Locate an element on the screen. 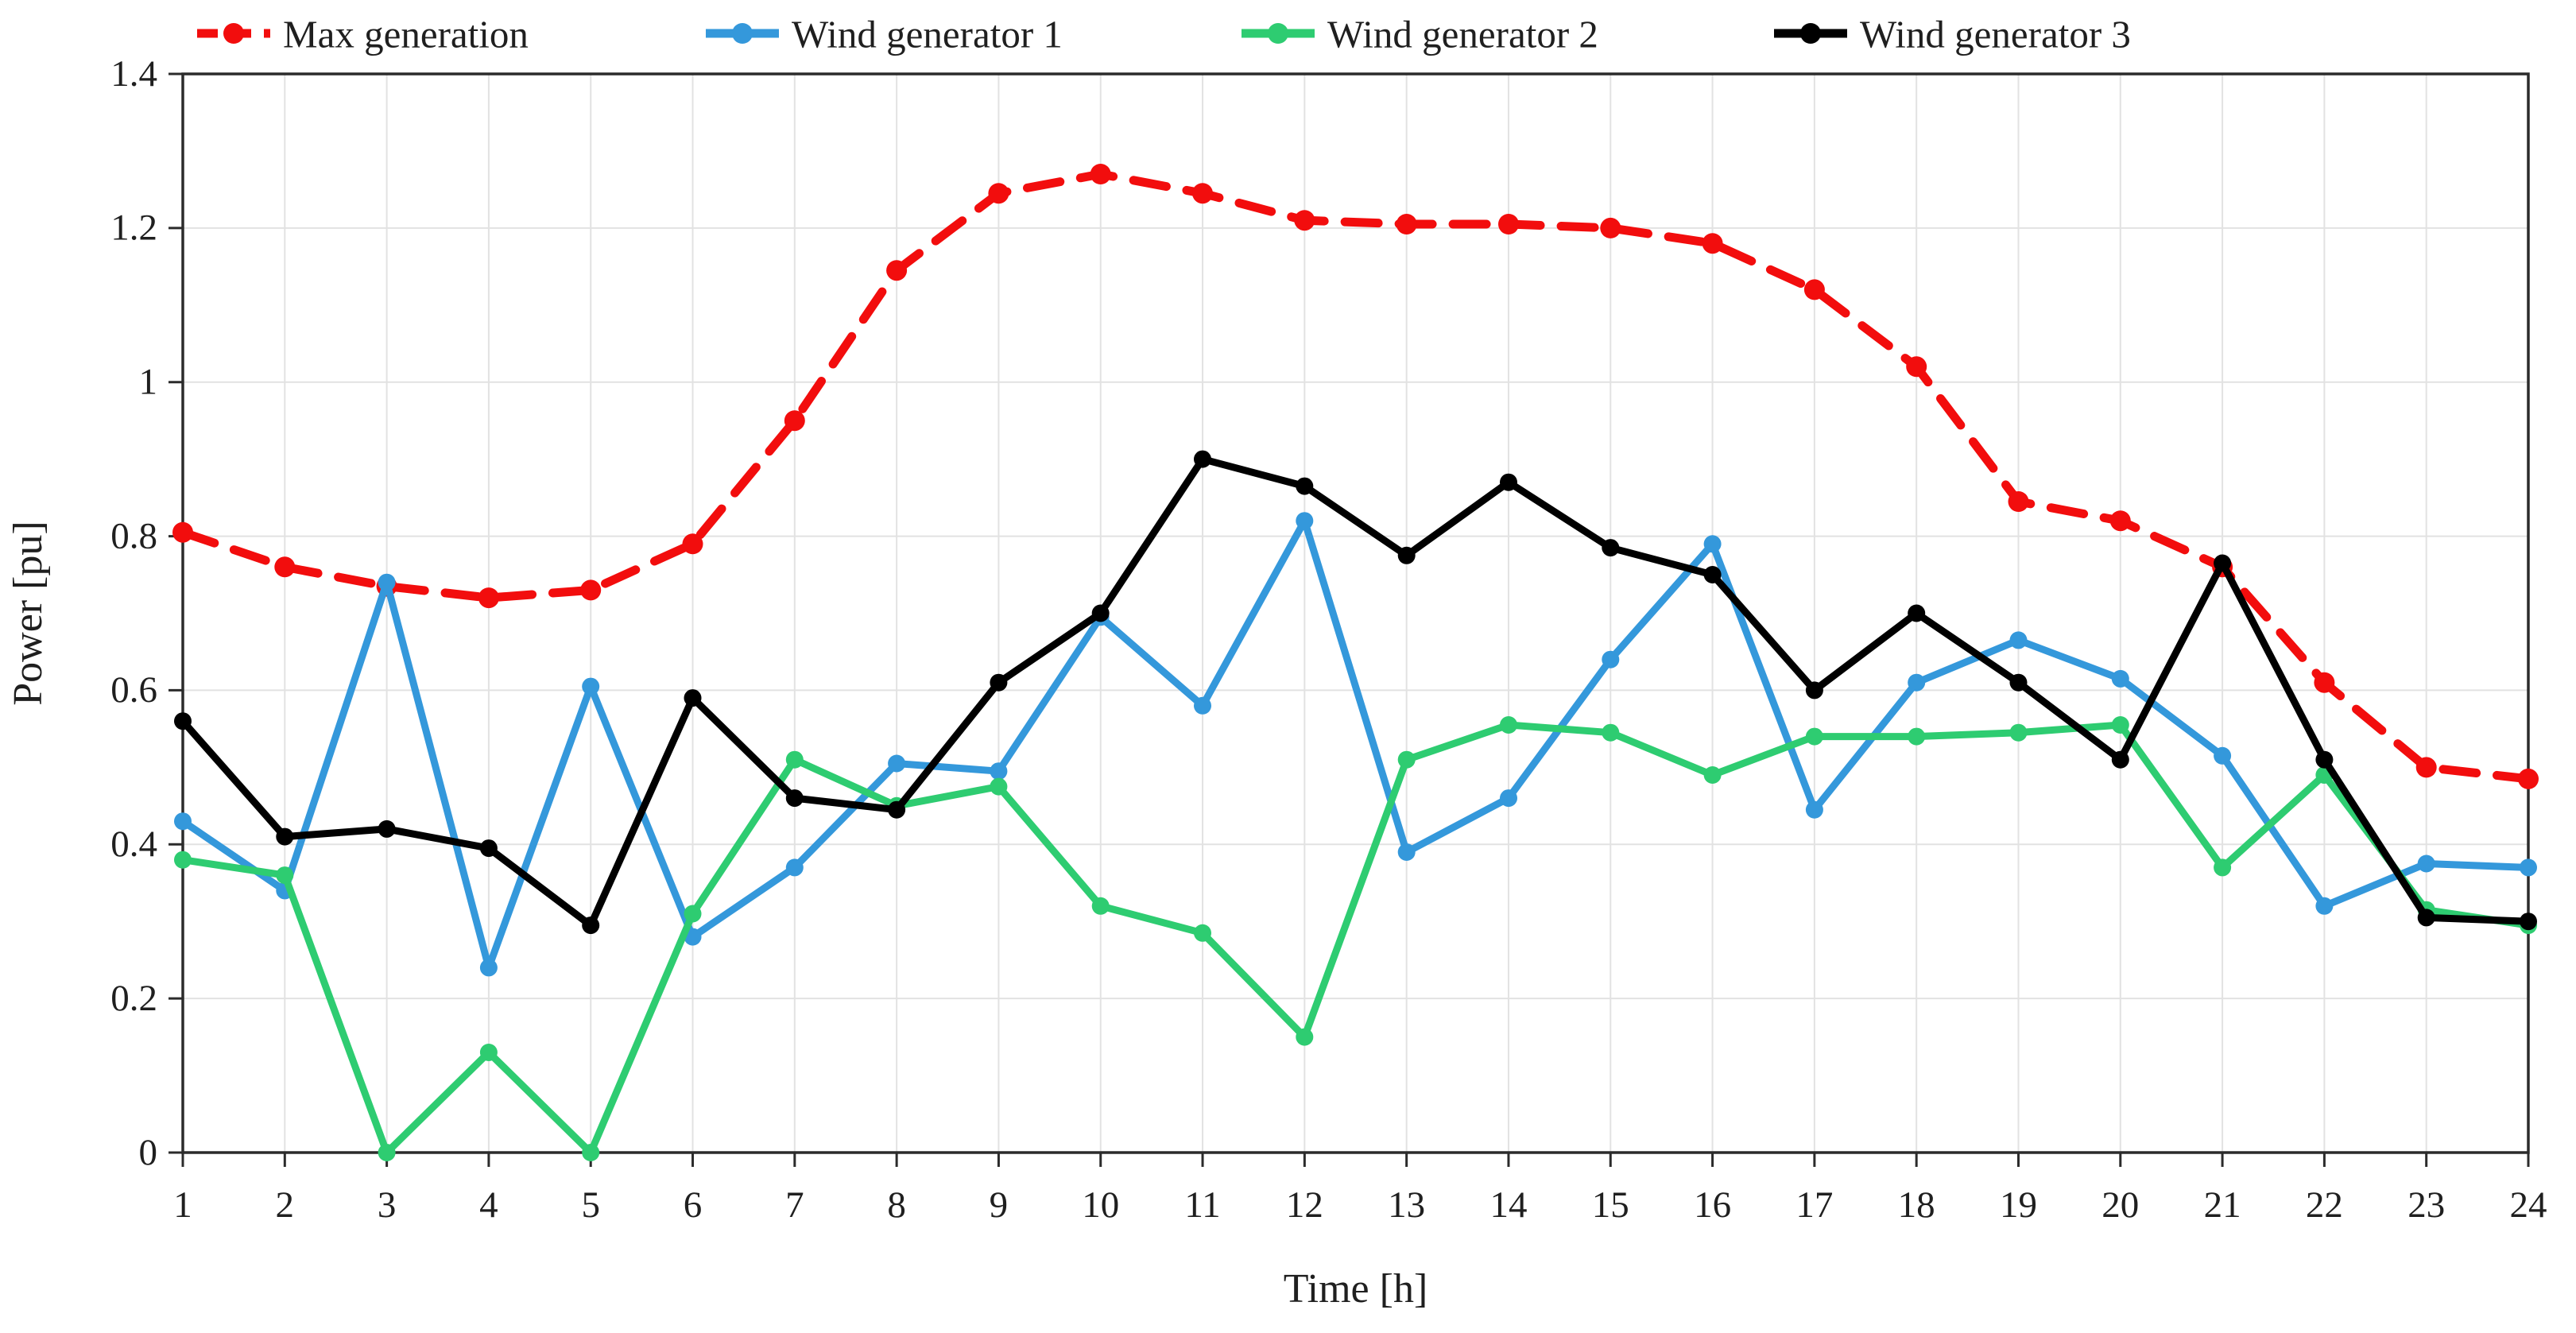  legend-item-wind-generator-1: Wind generator 1 is located at coordinates (884, 34).